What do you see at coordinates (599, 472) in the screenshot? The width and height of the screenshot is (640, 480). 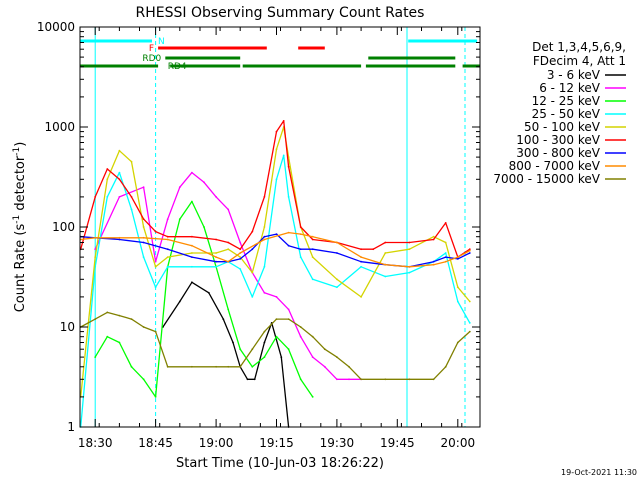 I see `timestamp: 19-Oct-2021 11:30` at bounding box center [599, 472].